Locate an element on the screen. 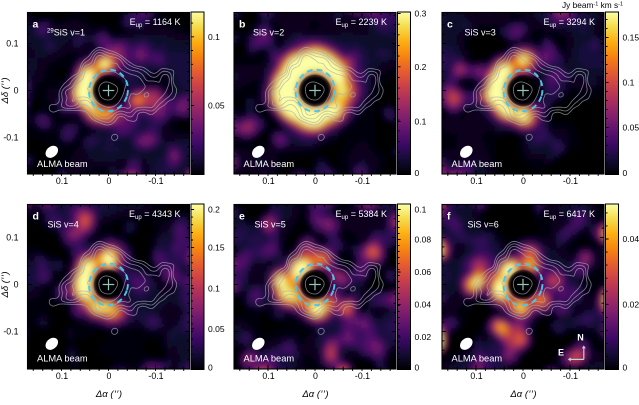 This screenshot has height=405, width=639. svg-text: f is located at coordinates (449, 217).